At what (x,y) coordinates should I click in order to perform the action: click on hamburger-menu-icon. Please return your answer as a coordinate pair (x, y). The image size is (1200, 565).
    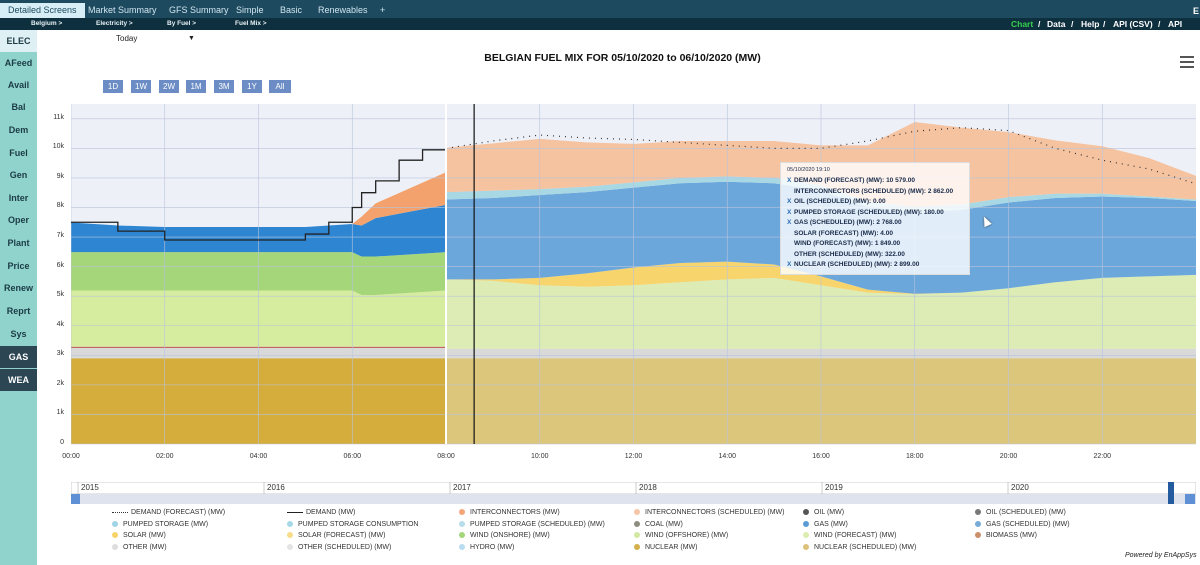
    Looking at the image, I should click on (1187, 63).